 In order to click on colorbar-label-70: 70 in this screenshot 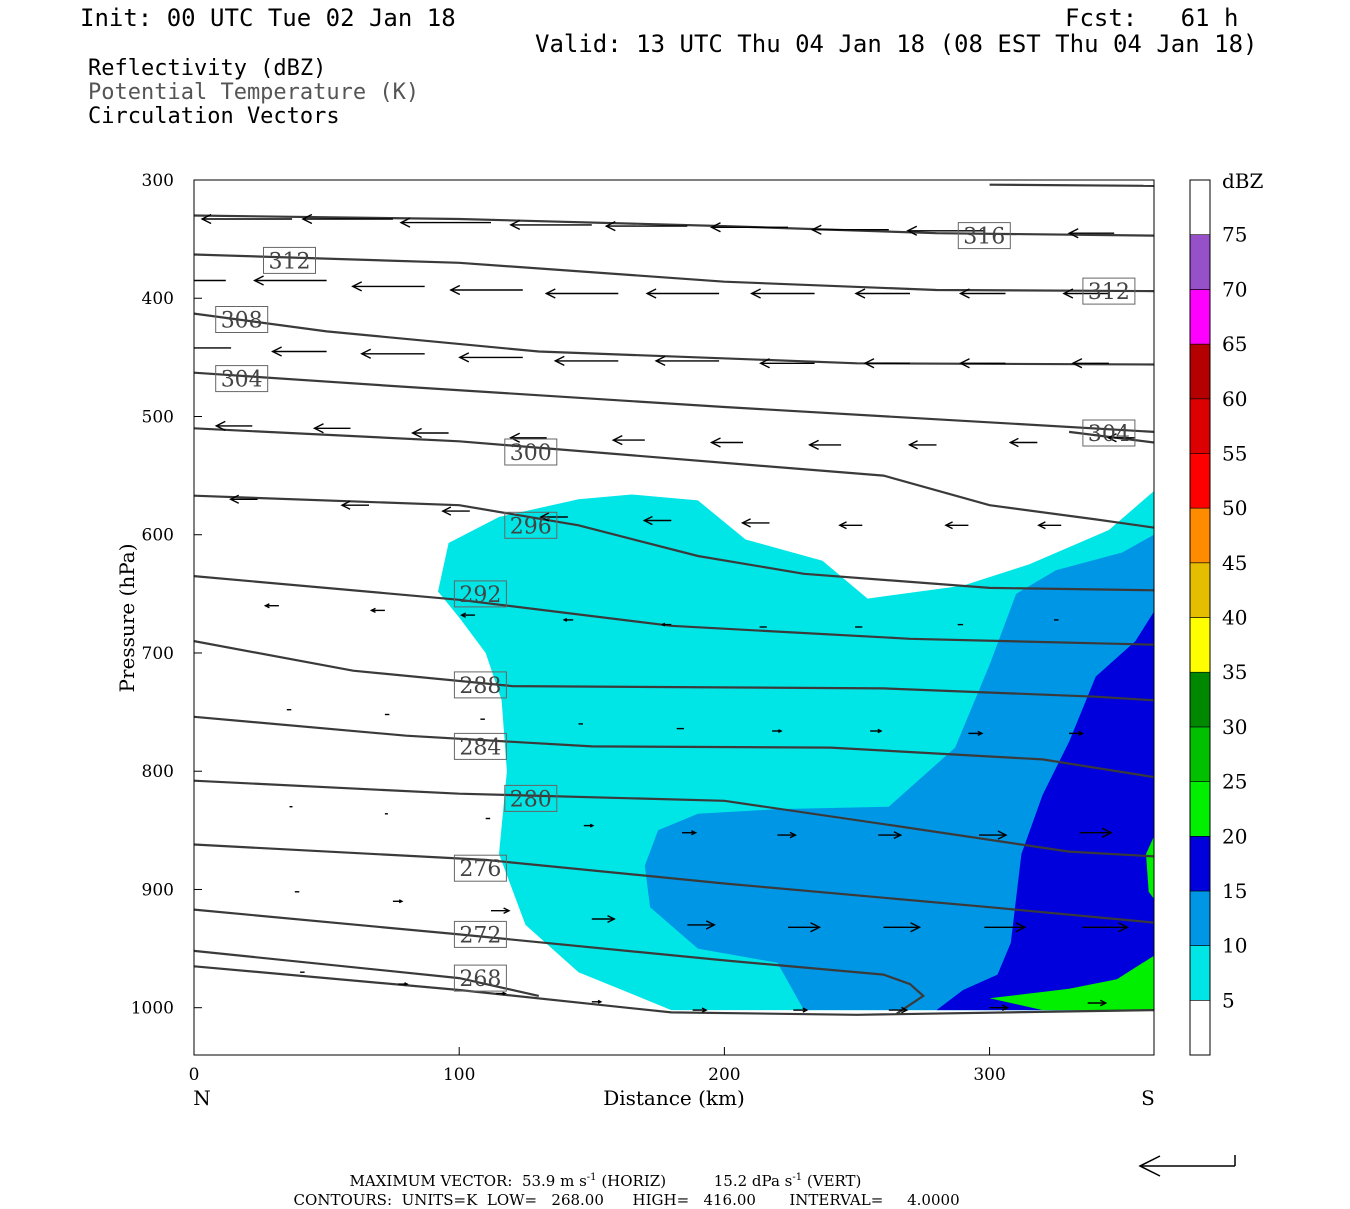, I will do `click(1234, 289)`.